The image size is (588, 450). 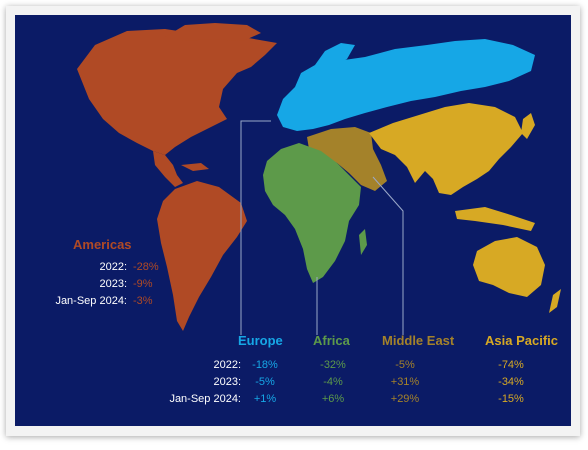 I want to click on europe-value-2023: -5%, so click(x=265, y=382).